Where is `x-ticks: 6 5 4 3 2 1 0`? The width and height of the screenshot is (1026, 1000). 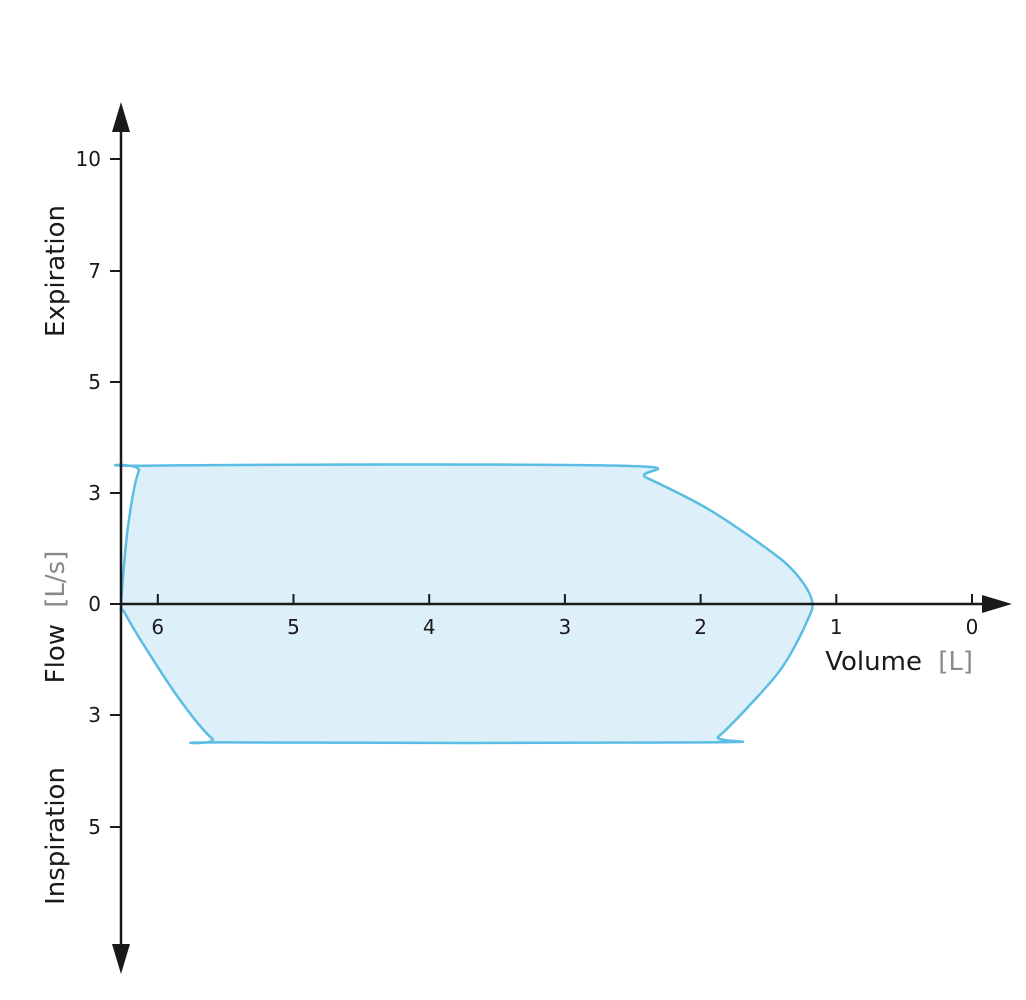
x-ticks: 6 5 4 3 2 1 0 is located at coordinates (564, 616).